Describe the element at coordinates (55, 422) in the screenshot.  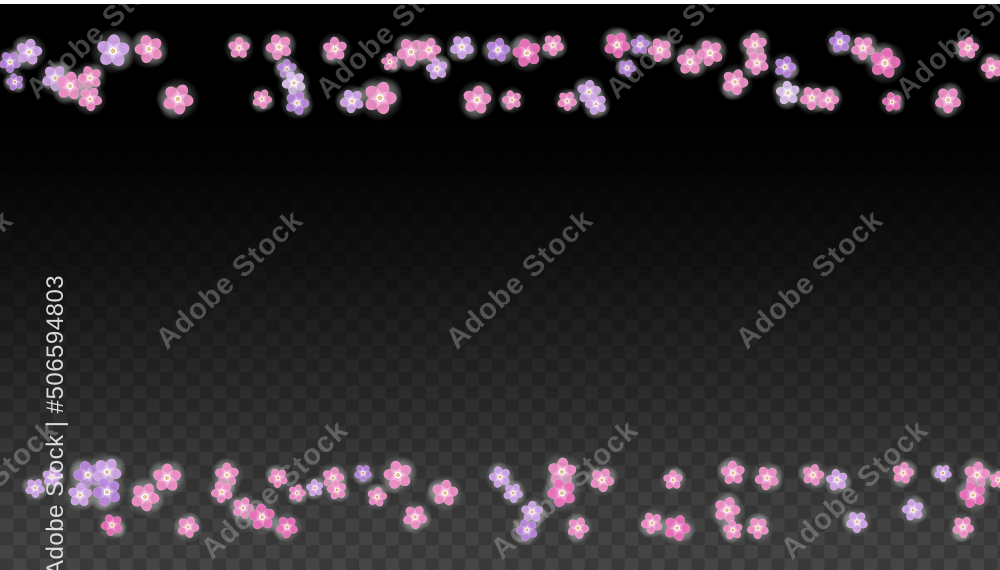
I see `stock-id-watermark: Adobe Stock | #506594803` at that location.